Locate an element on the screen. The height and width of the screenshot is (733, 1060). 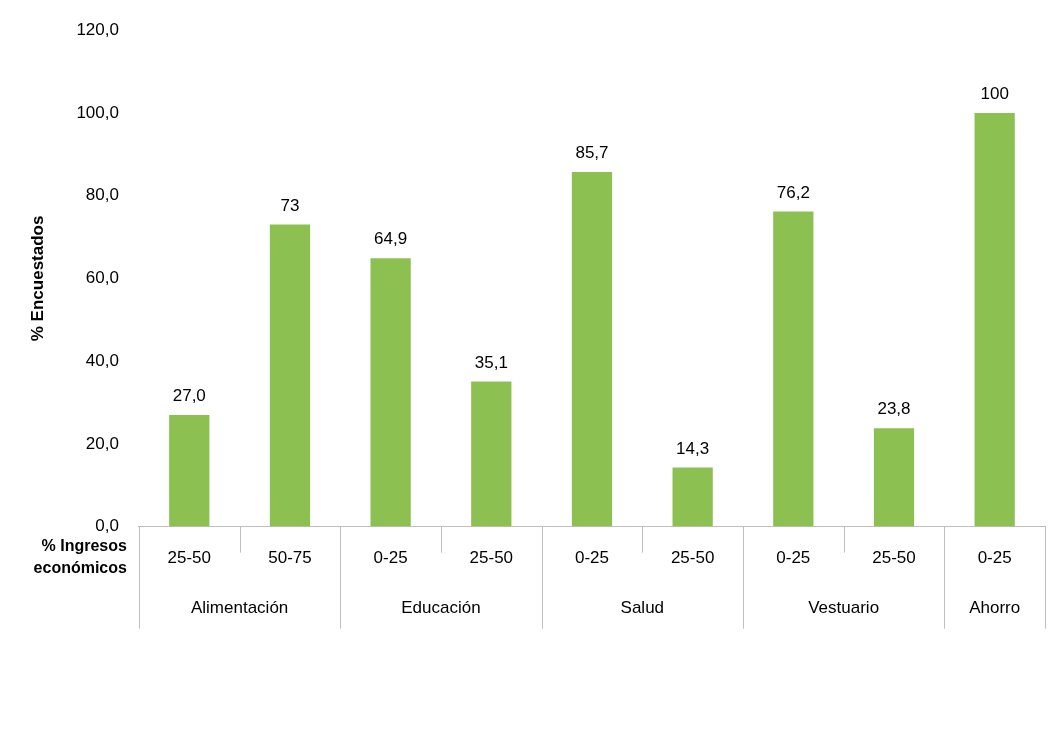
data-label: 23,8 is located at coordinates (894, 409).